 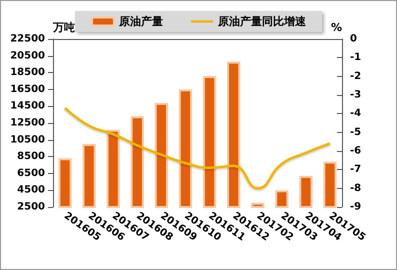 I want to click on y-tick-label: 12500, so click(x=28, y=123).